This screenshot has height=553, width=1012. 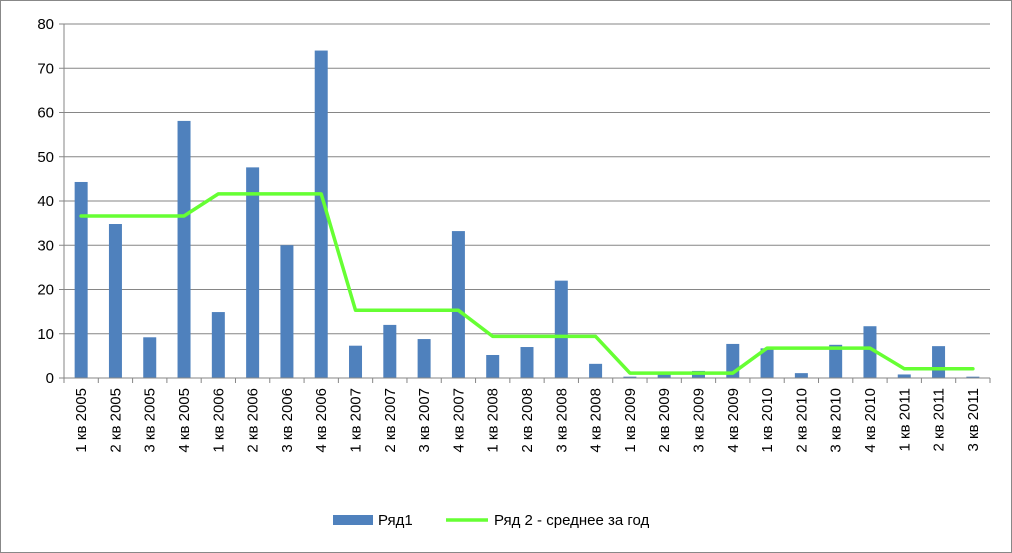 I want to click on x-tick-label: 4 кв 2006, so click(x=321, y=420).